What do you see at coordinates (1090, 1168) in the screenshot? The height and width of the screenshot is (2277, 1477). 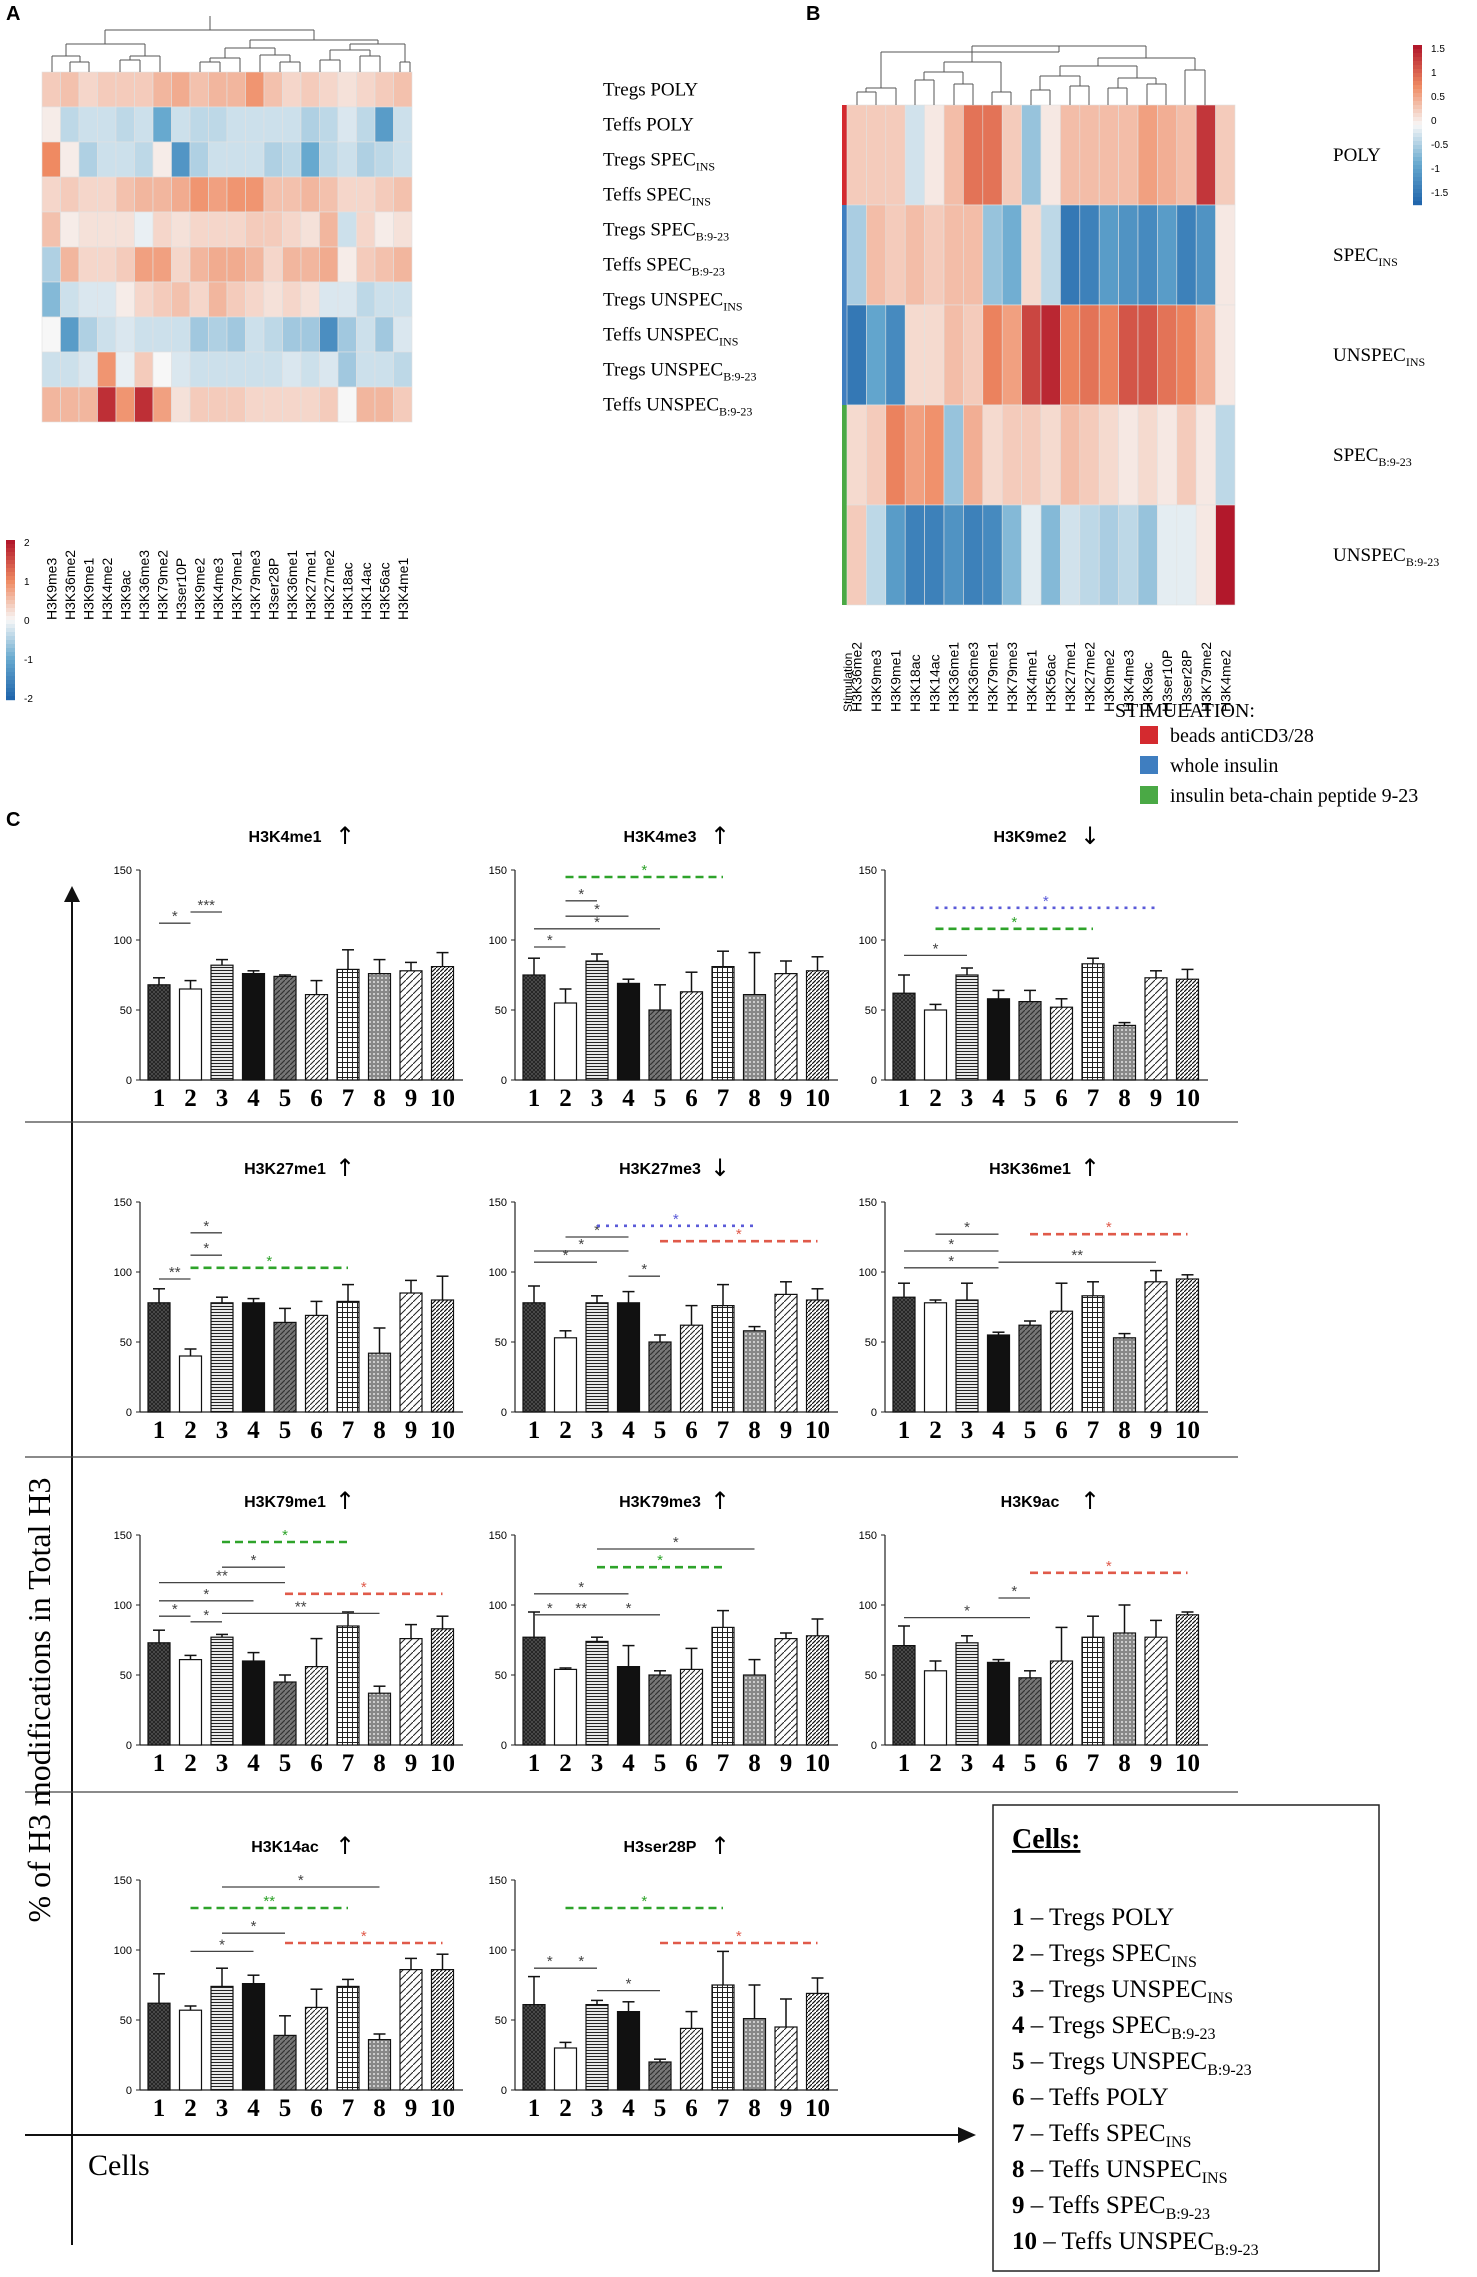 I see `subplot-trend-arrow: ↑` at bounding box center [1090, 1168].